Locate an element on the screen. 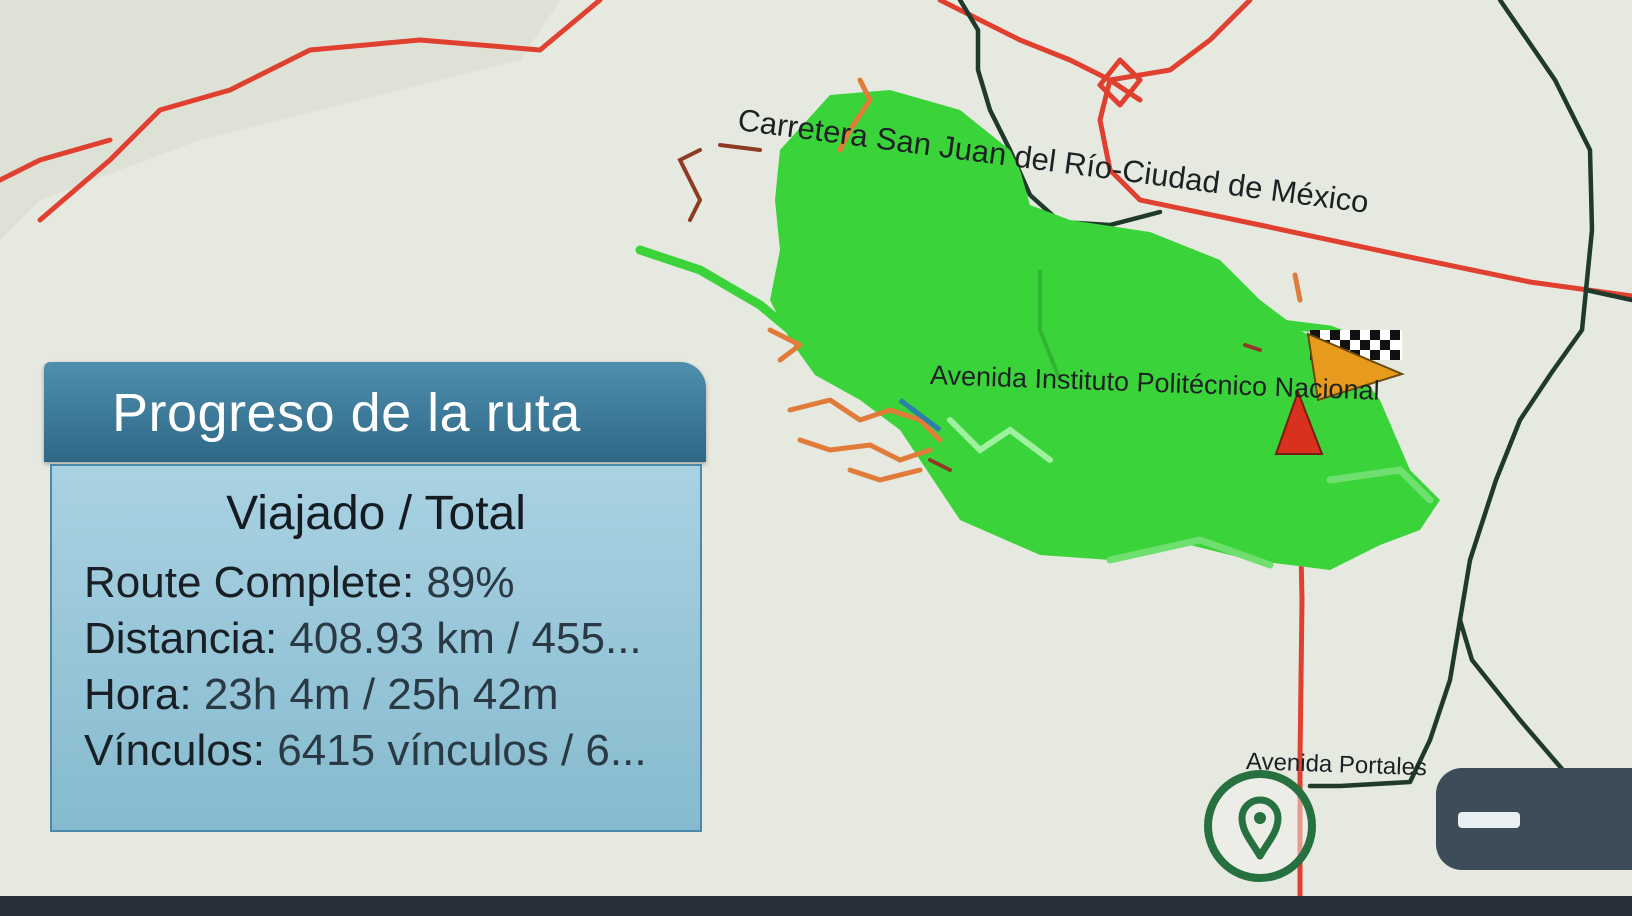 Image resolution: width=1632 pixels, height=916 pixels. location-pin-icon is located at coordinates (1260, 828).